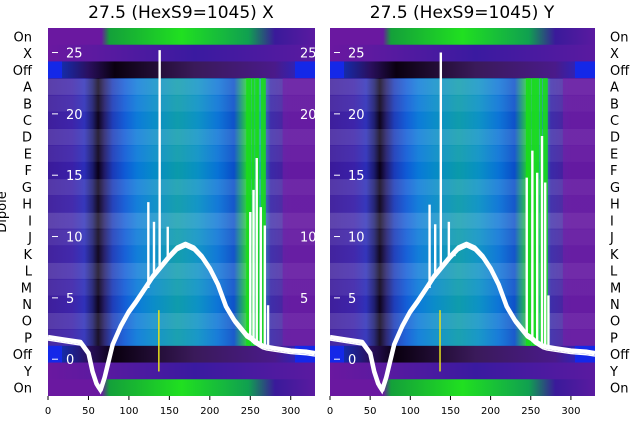 The image size is (640, 440). I want to click on magenta-band, so click(298, 212).